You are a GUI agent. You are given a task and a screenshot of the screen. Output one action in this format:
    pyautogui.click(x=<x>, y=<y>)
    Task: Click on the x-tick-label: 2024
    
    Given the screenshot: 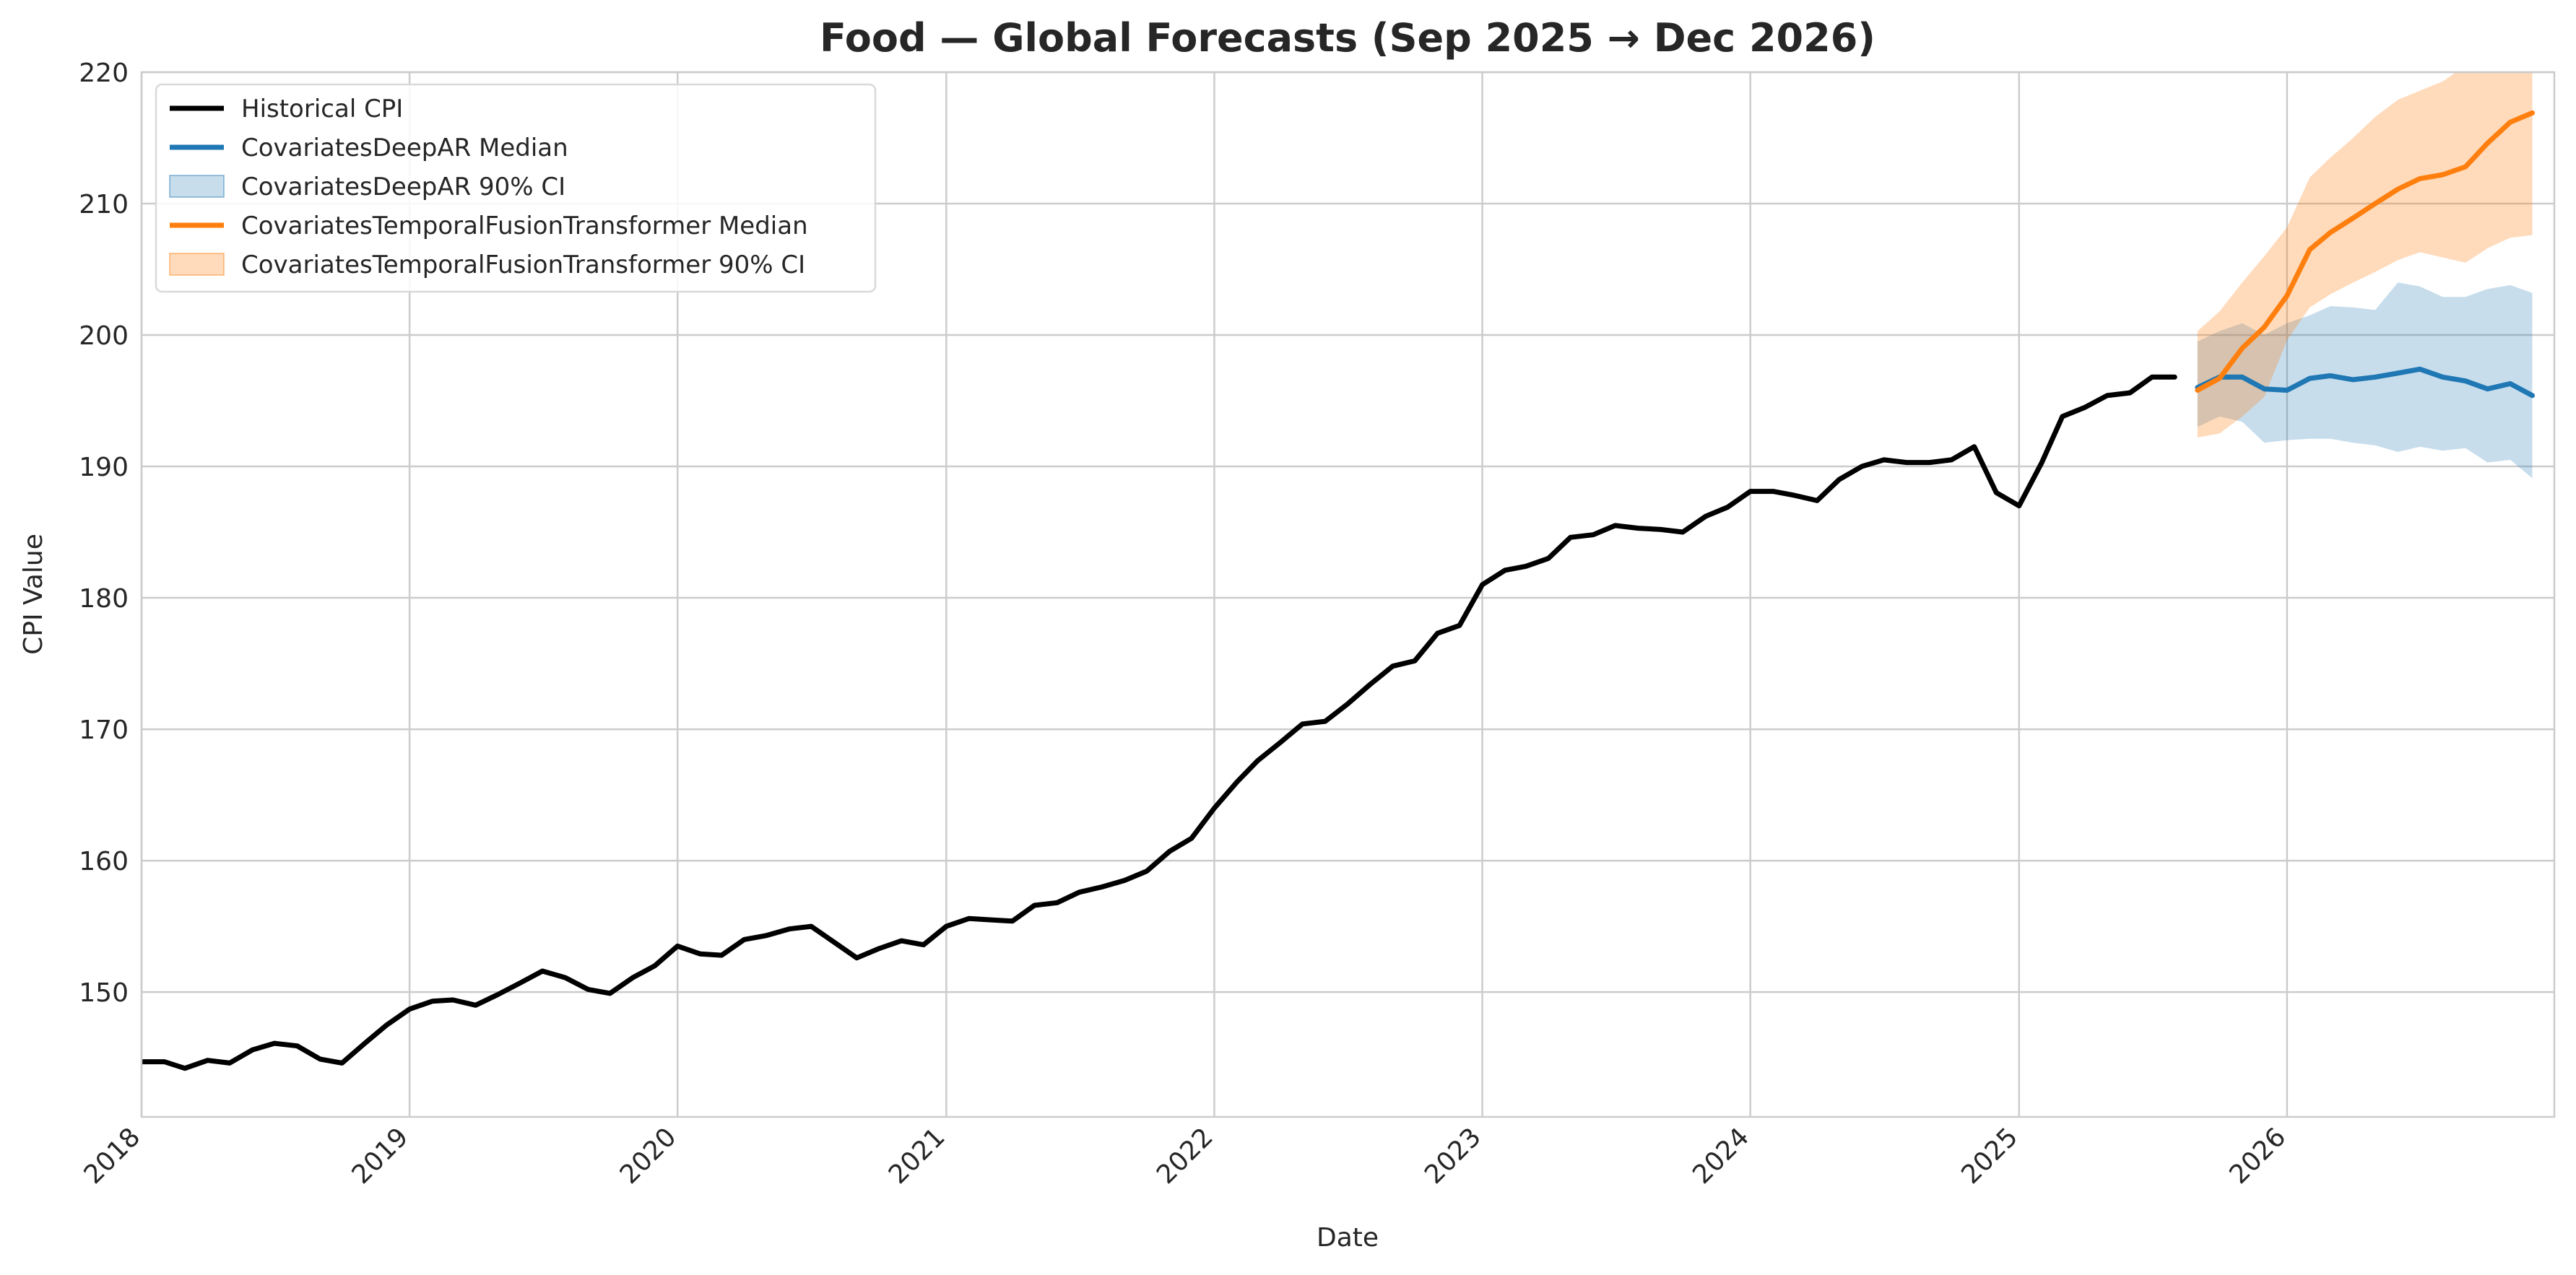 What is the action you would take?
    pyautogui.click(x=1721, y=1156)
    